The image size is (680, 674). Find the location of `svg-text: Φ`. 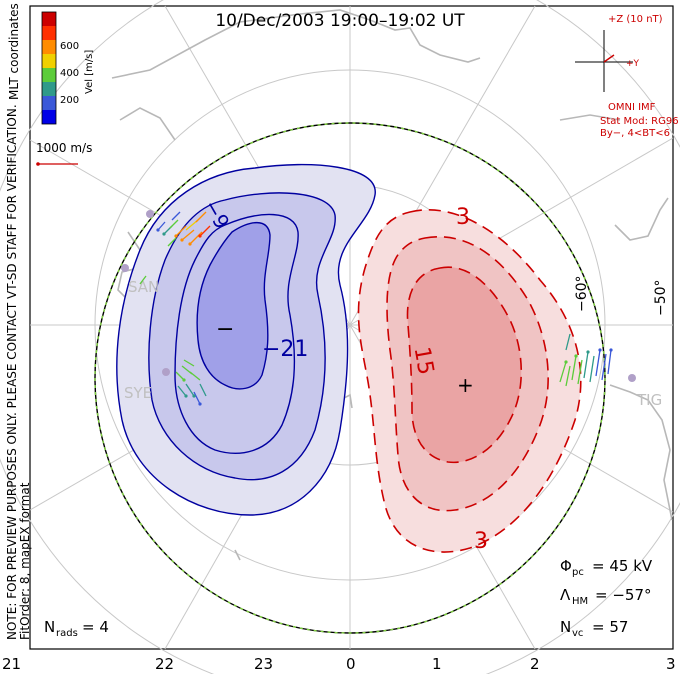

svg-text: Φ is located at coordinates (566, 566).